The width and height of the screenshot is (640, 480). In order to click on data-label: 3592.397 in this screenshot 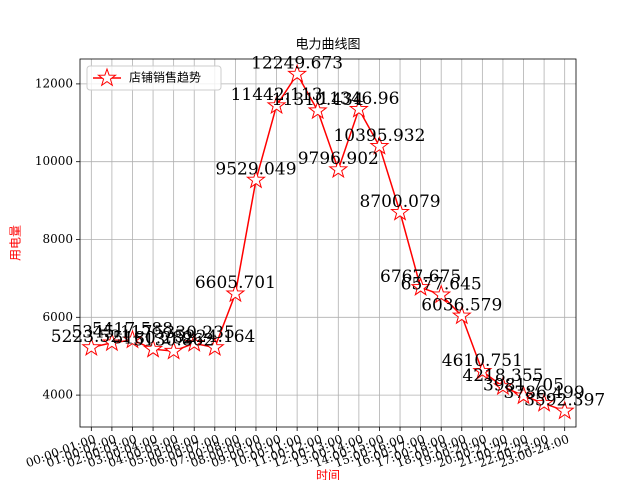, I will do `click(564, 400)`.